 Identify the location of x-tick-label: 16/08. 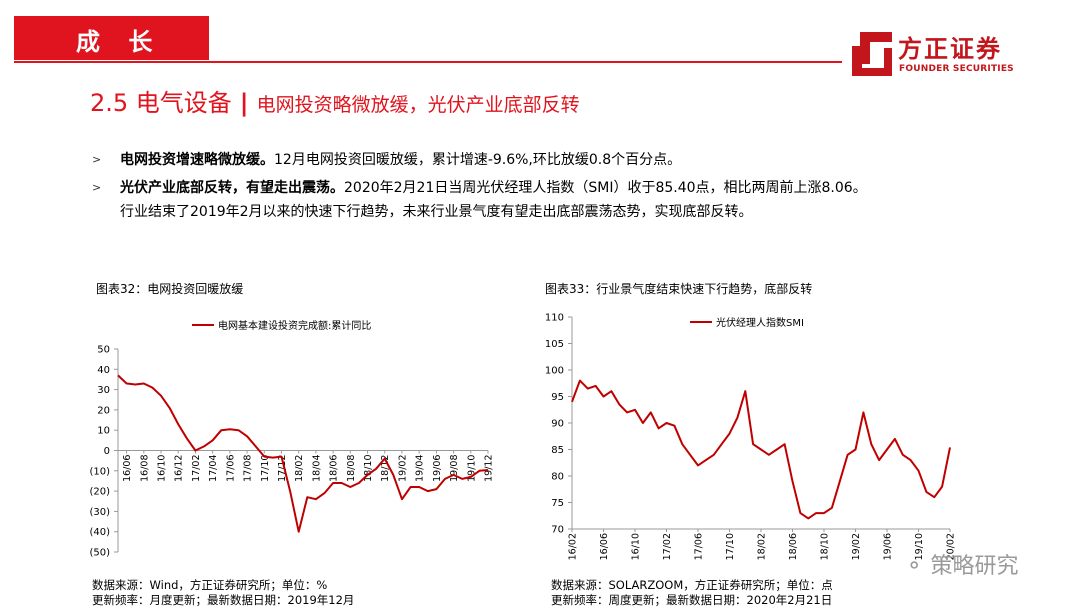
(144, 468).